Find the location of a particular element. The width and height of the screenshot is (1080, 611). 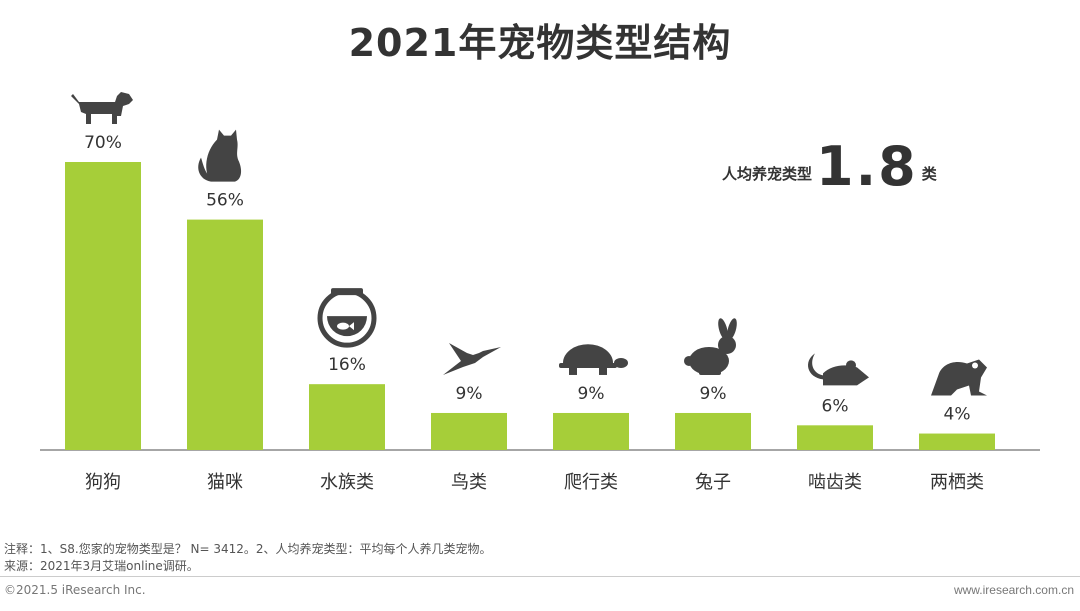

turtle-base is located at coordinates (588, 365).